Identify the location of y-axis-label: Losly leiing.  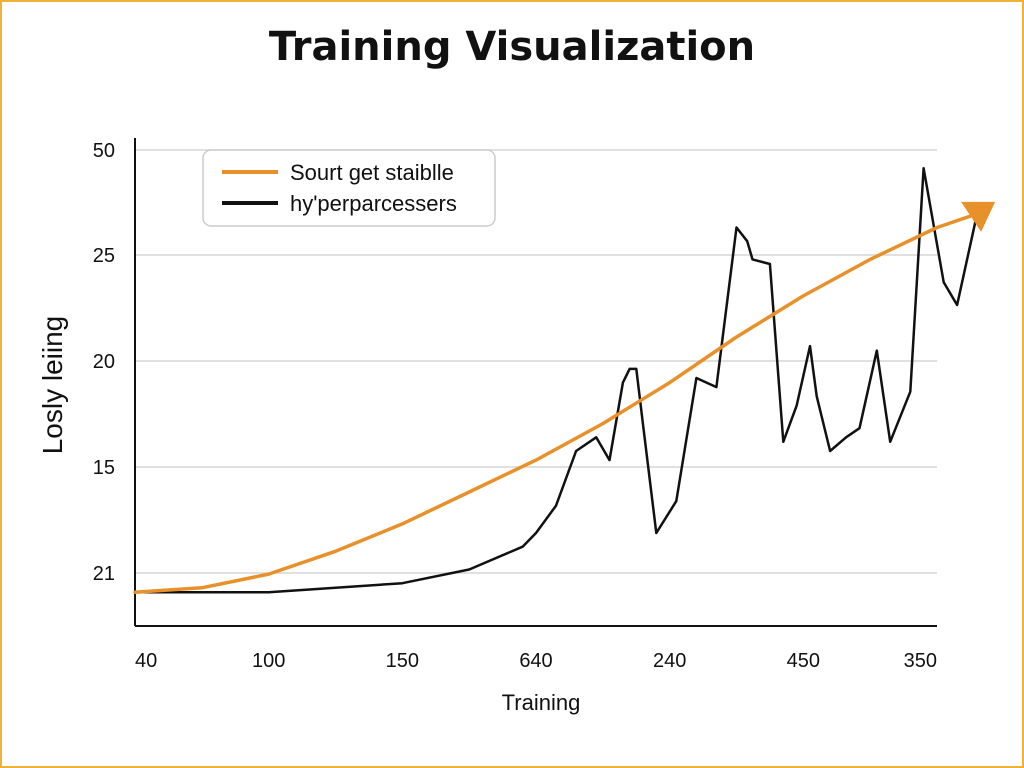
(52, 385).